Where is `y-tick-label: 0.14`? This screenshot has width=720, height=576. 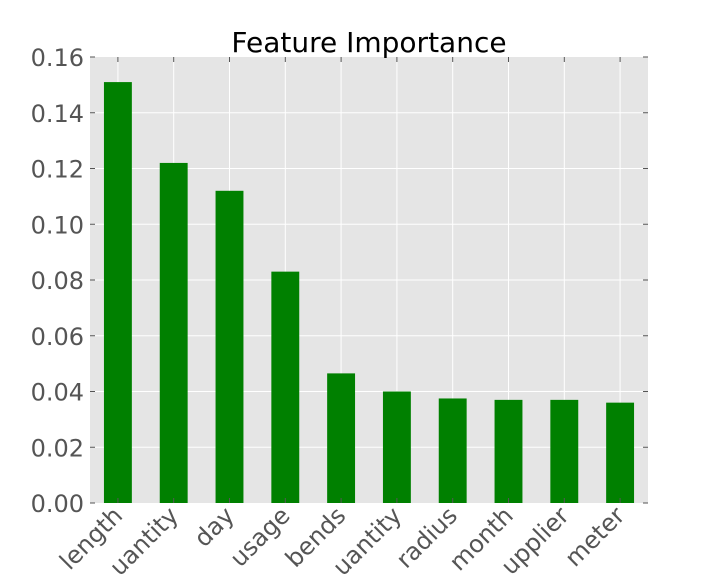 y-tick-label: 0.14 is located at coordinates (57, 114).